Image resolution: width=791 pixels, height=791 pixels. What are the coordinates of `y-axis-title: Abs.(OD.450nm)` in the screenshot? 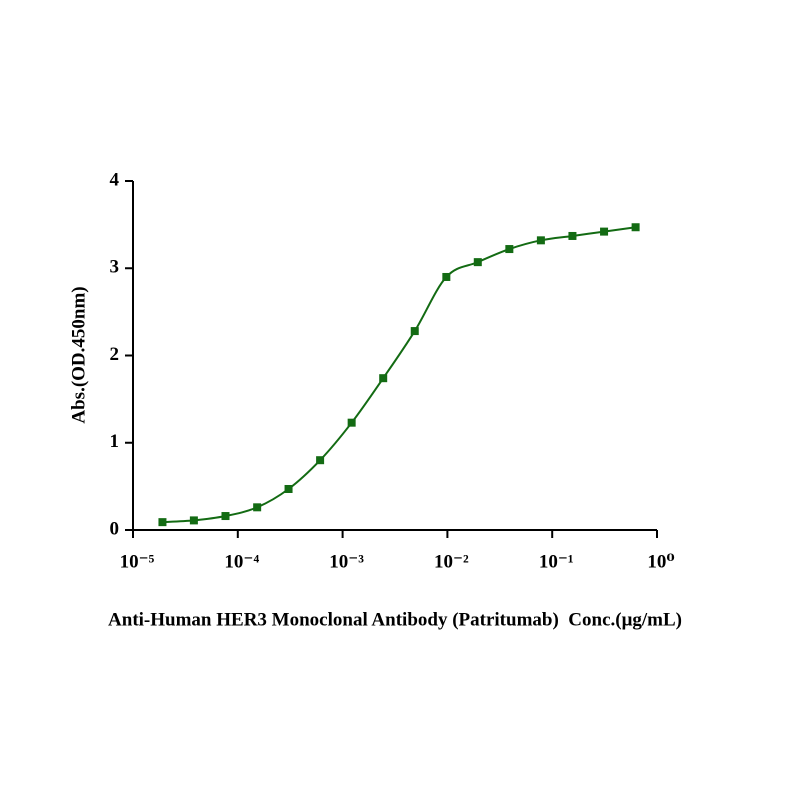 It's located at (78, 354).